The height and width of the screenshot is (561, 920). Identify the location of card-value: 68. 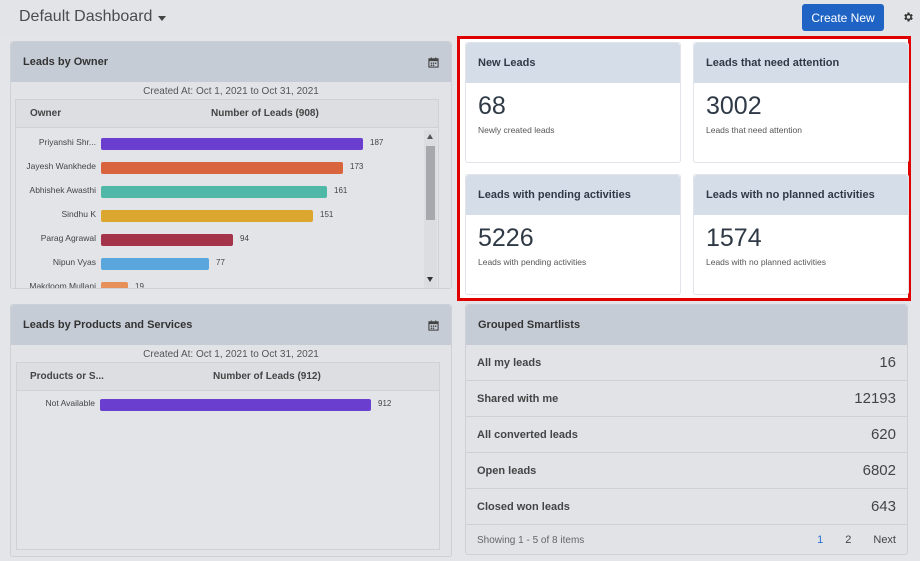
(492, 106).